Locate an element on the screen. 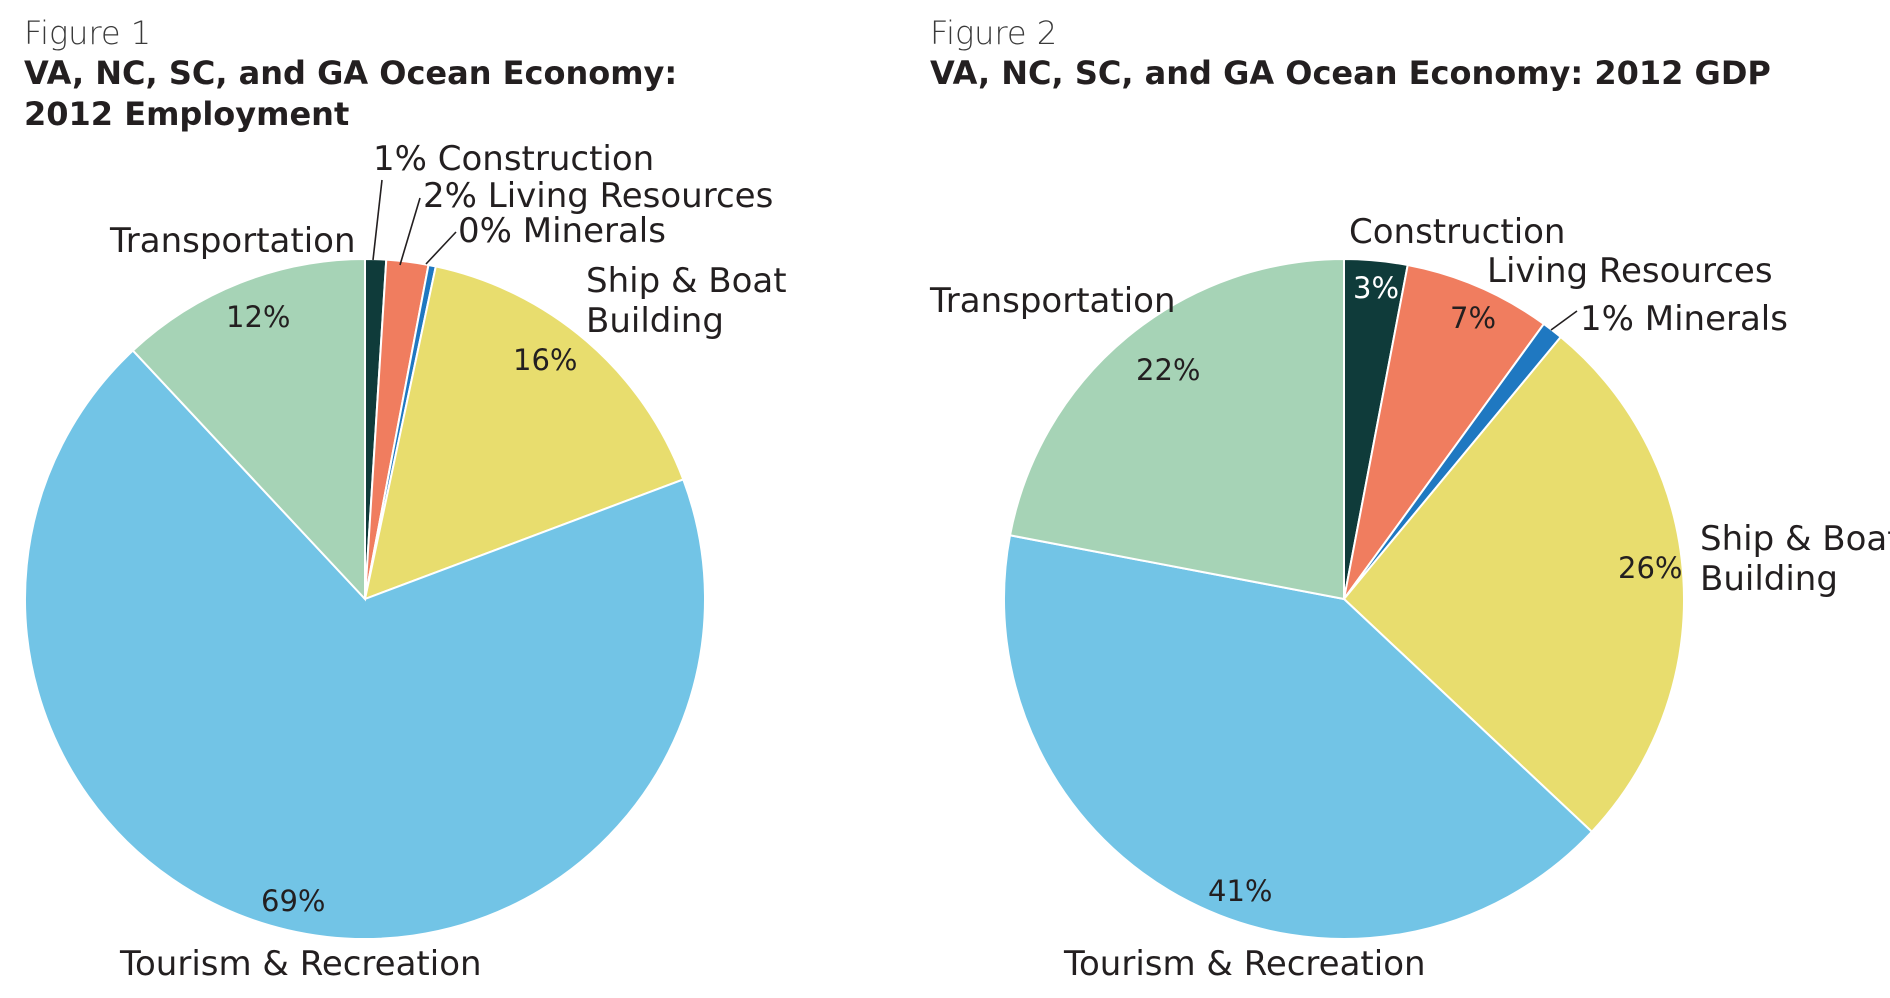  figure-1-label-ship-line1: Ship & Boat is located at coordinates (686, 281).